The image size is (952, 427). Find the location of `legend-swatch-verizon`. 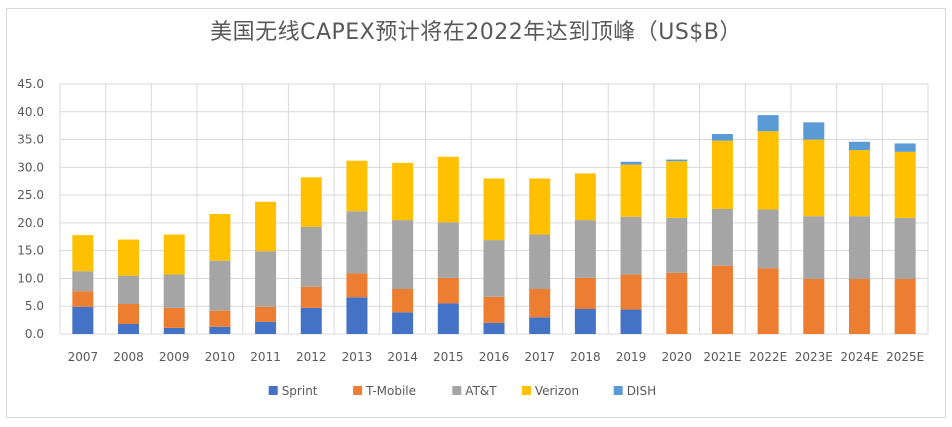

legend-swatch-verizon is located at coordinates (526, 390).